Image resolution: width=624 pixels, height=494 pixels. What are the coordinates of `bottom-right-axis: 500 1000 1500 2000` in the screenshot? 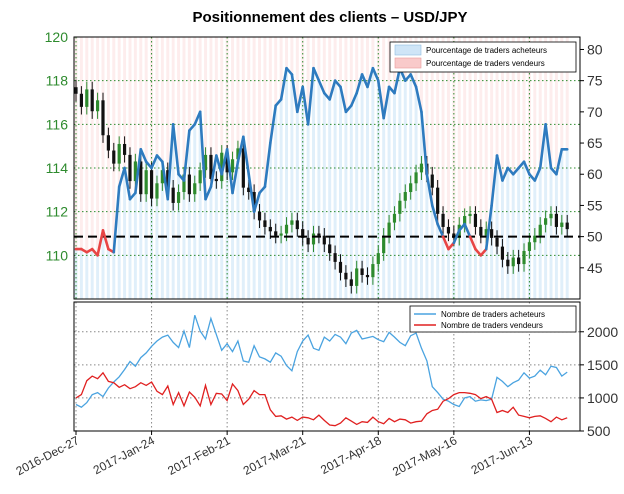 It's located at (599, 381).